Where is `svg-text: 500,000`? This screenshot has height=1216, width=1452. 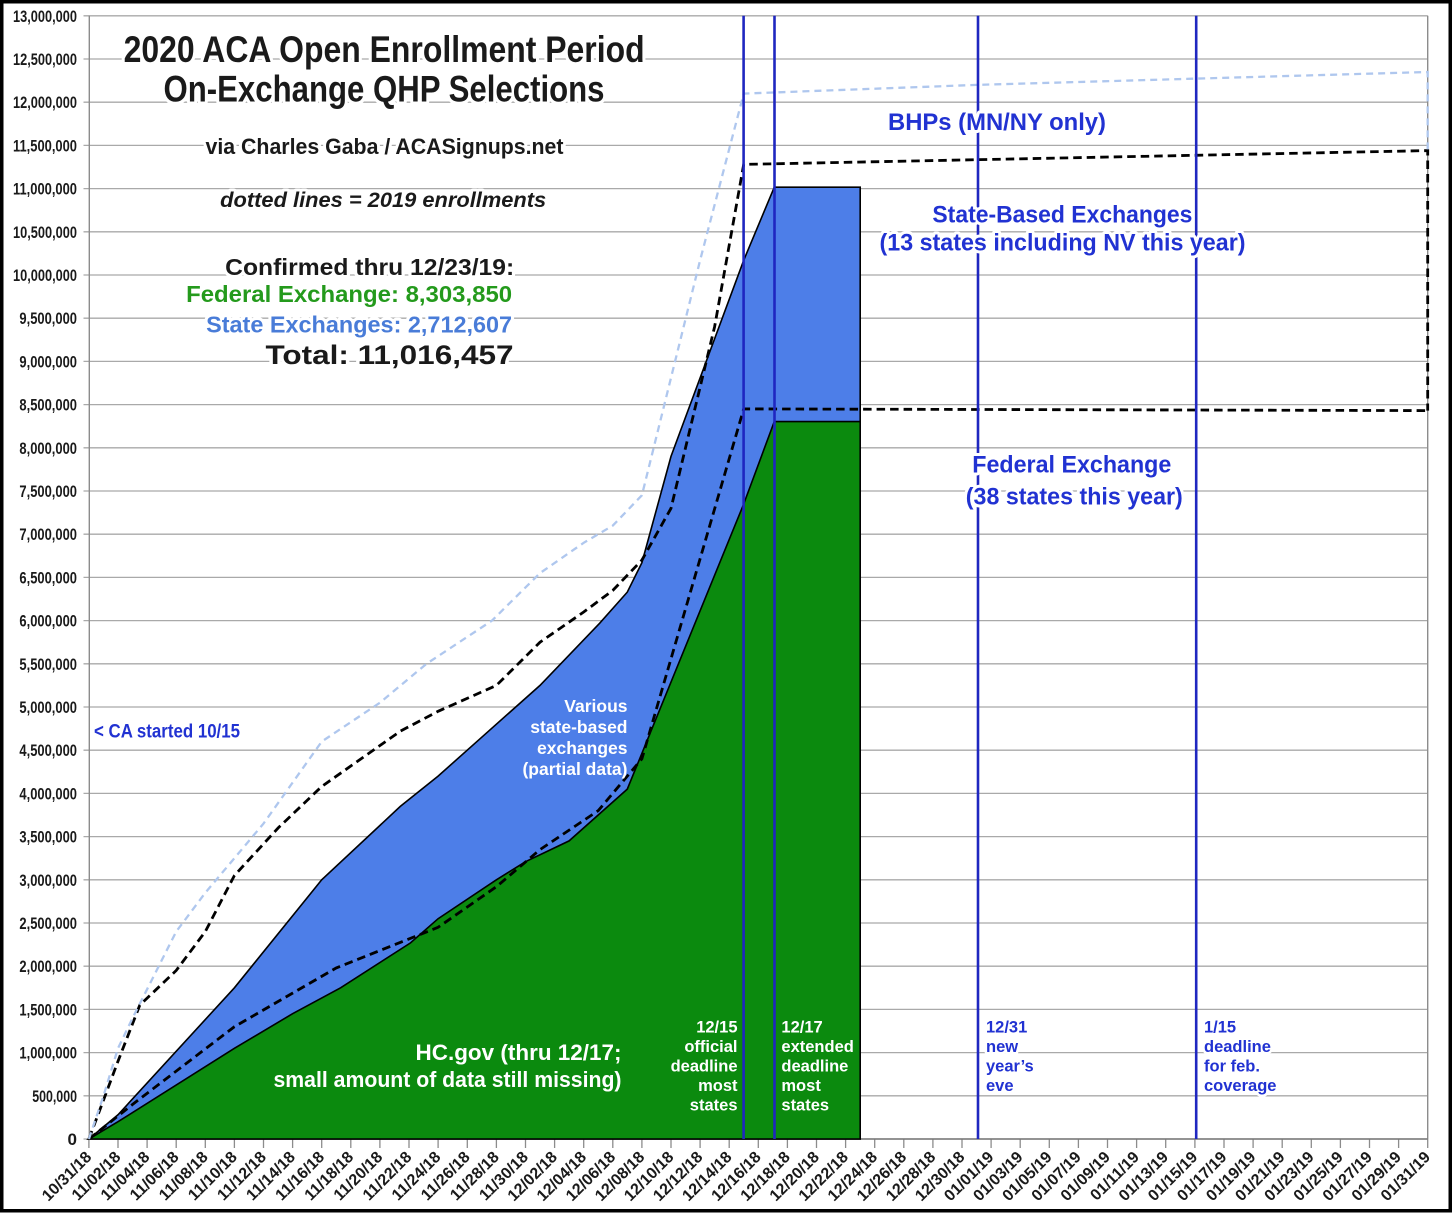 svg-text: 500,000 is located at coordinates (54, 1096).